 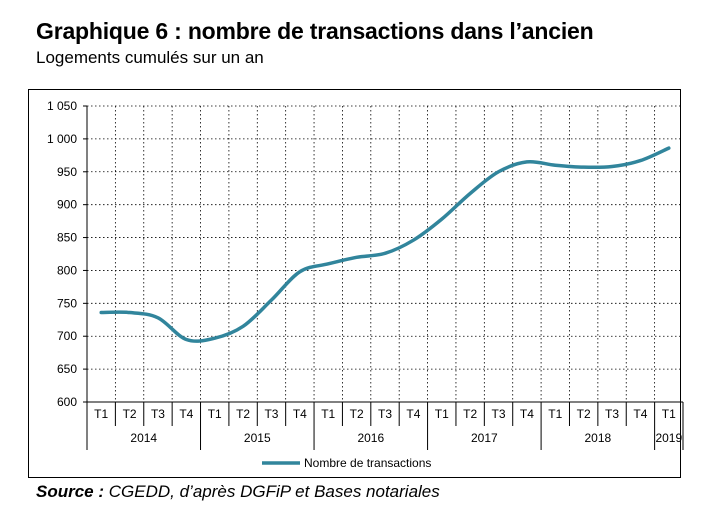 What do you see at coordinates (367, 463) in the screenshot?
I see `legend-label: Nombre de transactions` at bounding box center [367, 463].